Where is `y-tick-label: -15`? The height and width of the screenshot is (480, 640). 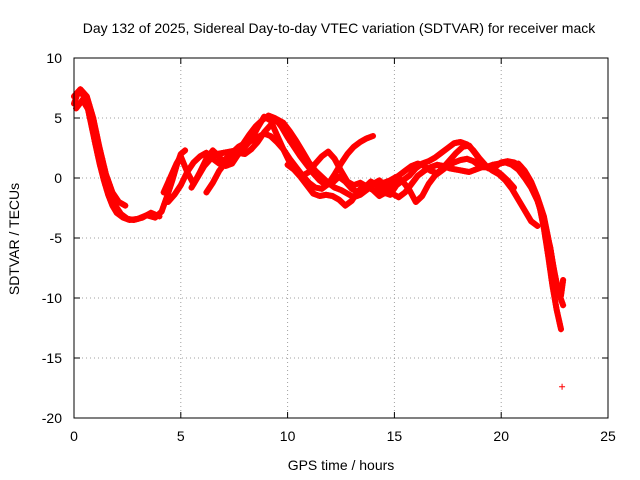 y-tick-label: -15 is located at coordinates (52, 358).